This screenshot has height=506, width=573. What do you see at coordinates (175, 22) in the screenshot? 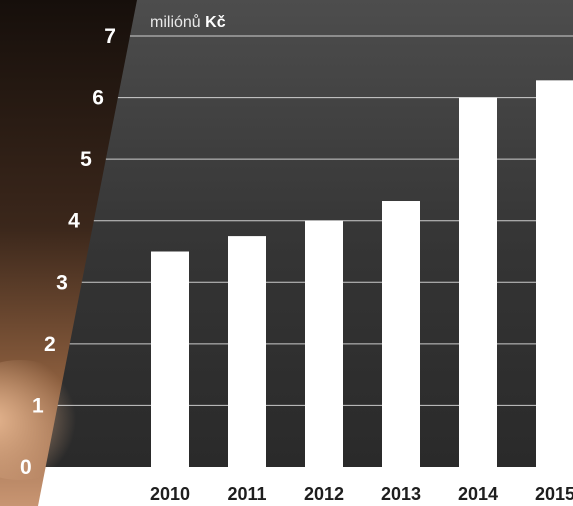
I see `unit-label-prefix: miliónů` at bounding box center [175, 22].